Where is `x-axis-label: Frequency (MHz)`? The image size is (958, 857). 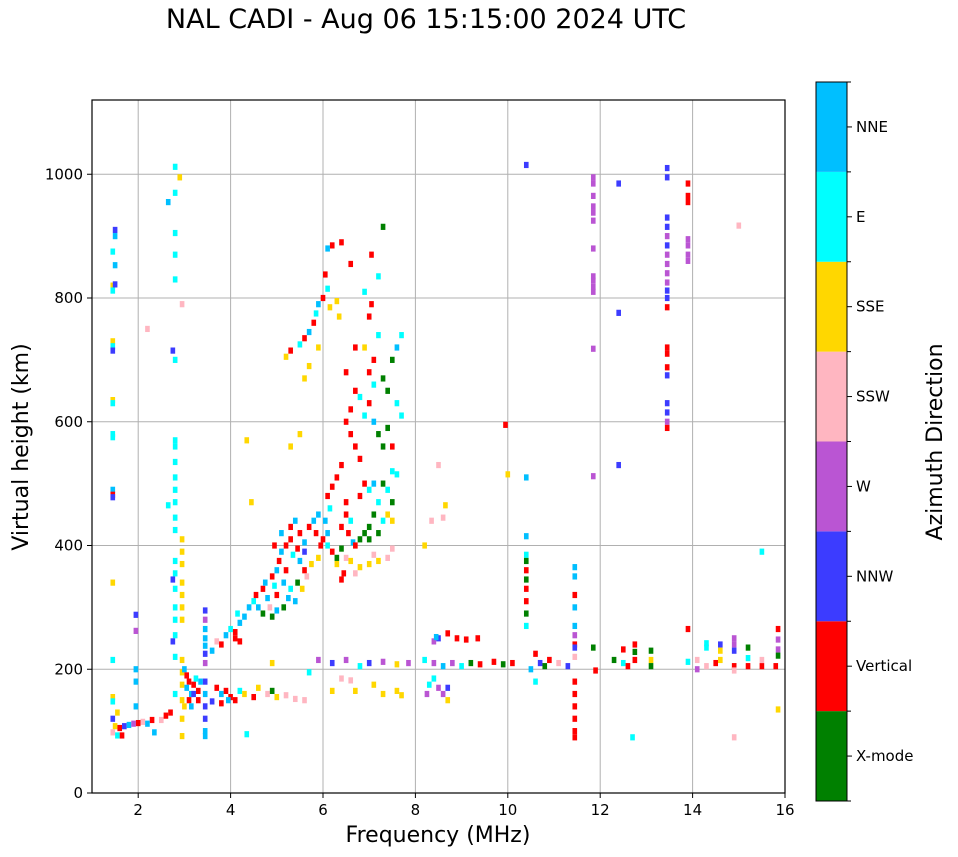 x-axis-label: Frequency (MHz) is located at coordinates (438, 835).